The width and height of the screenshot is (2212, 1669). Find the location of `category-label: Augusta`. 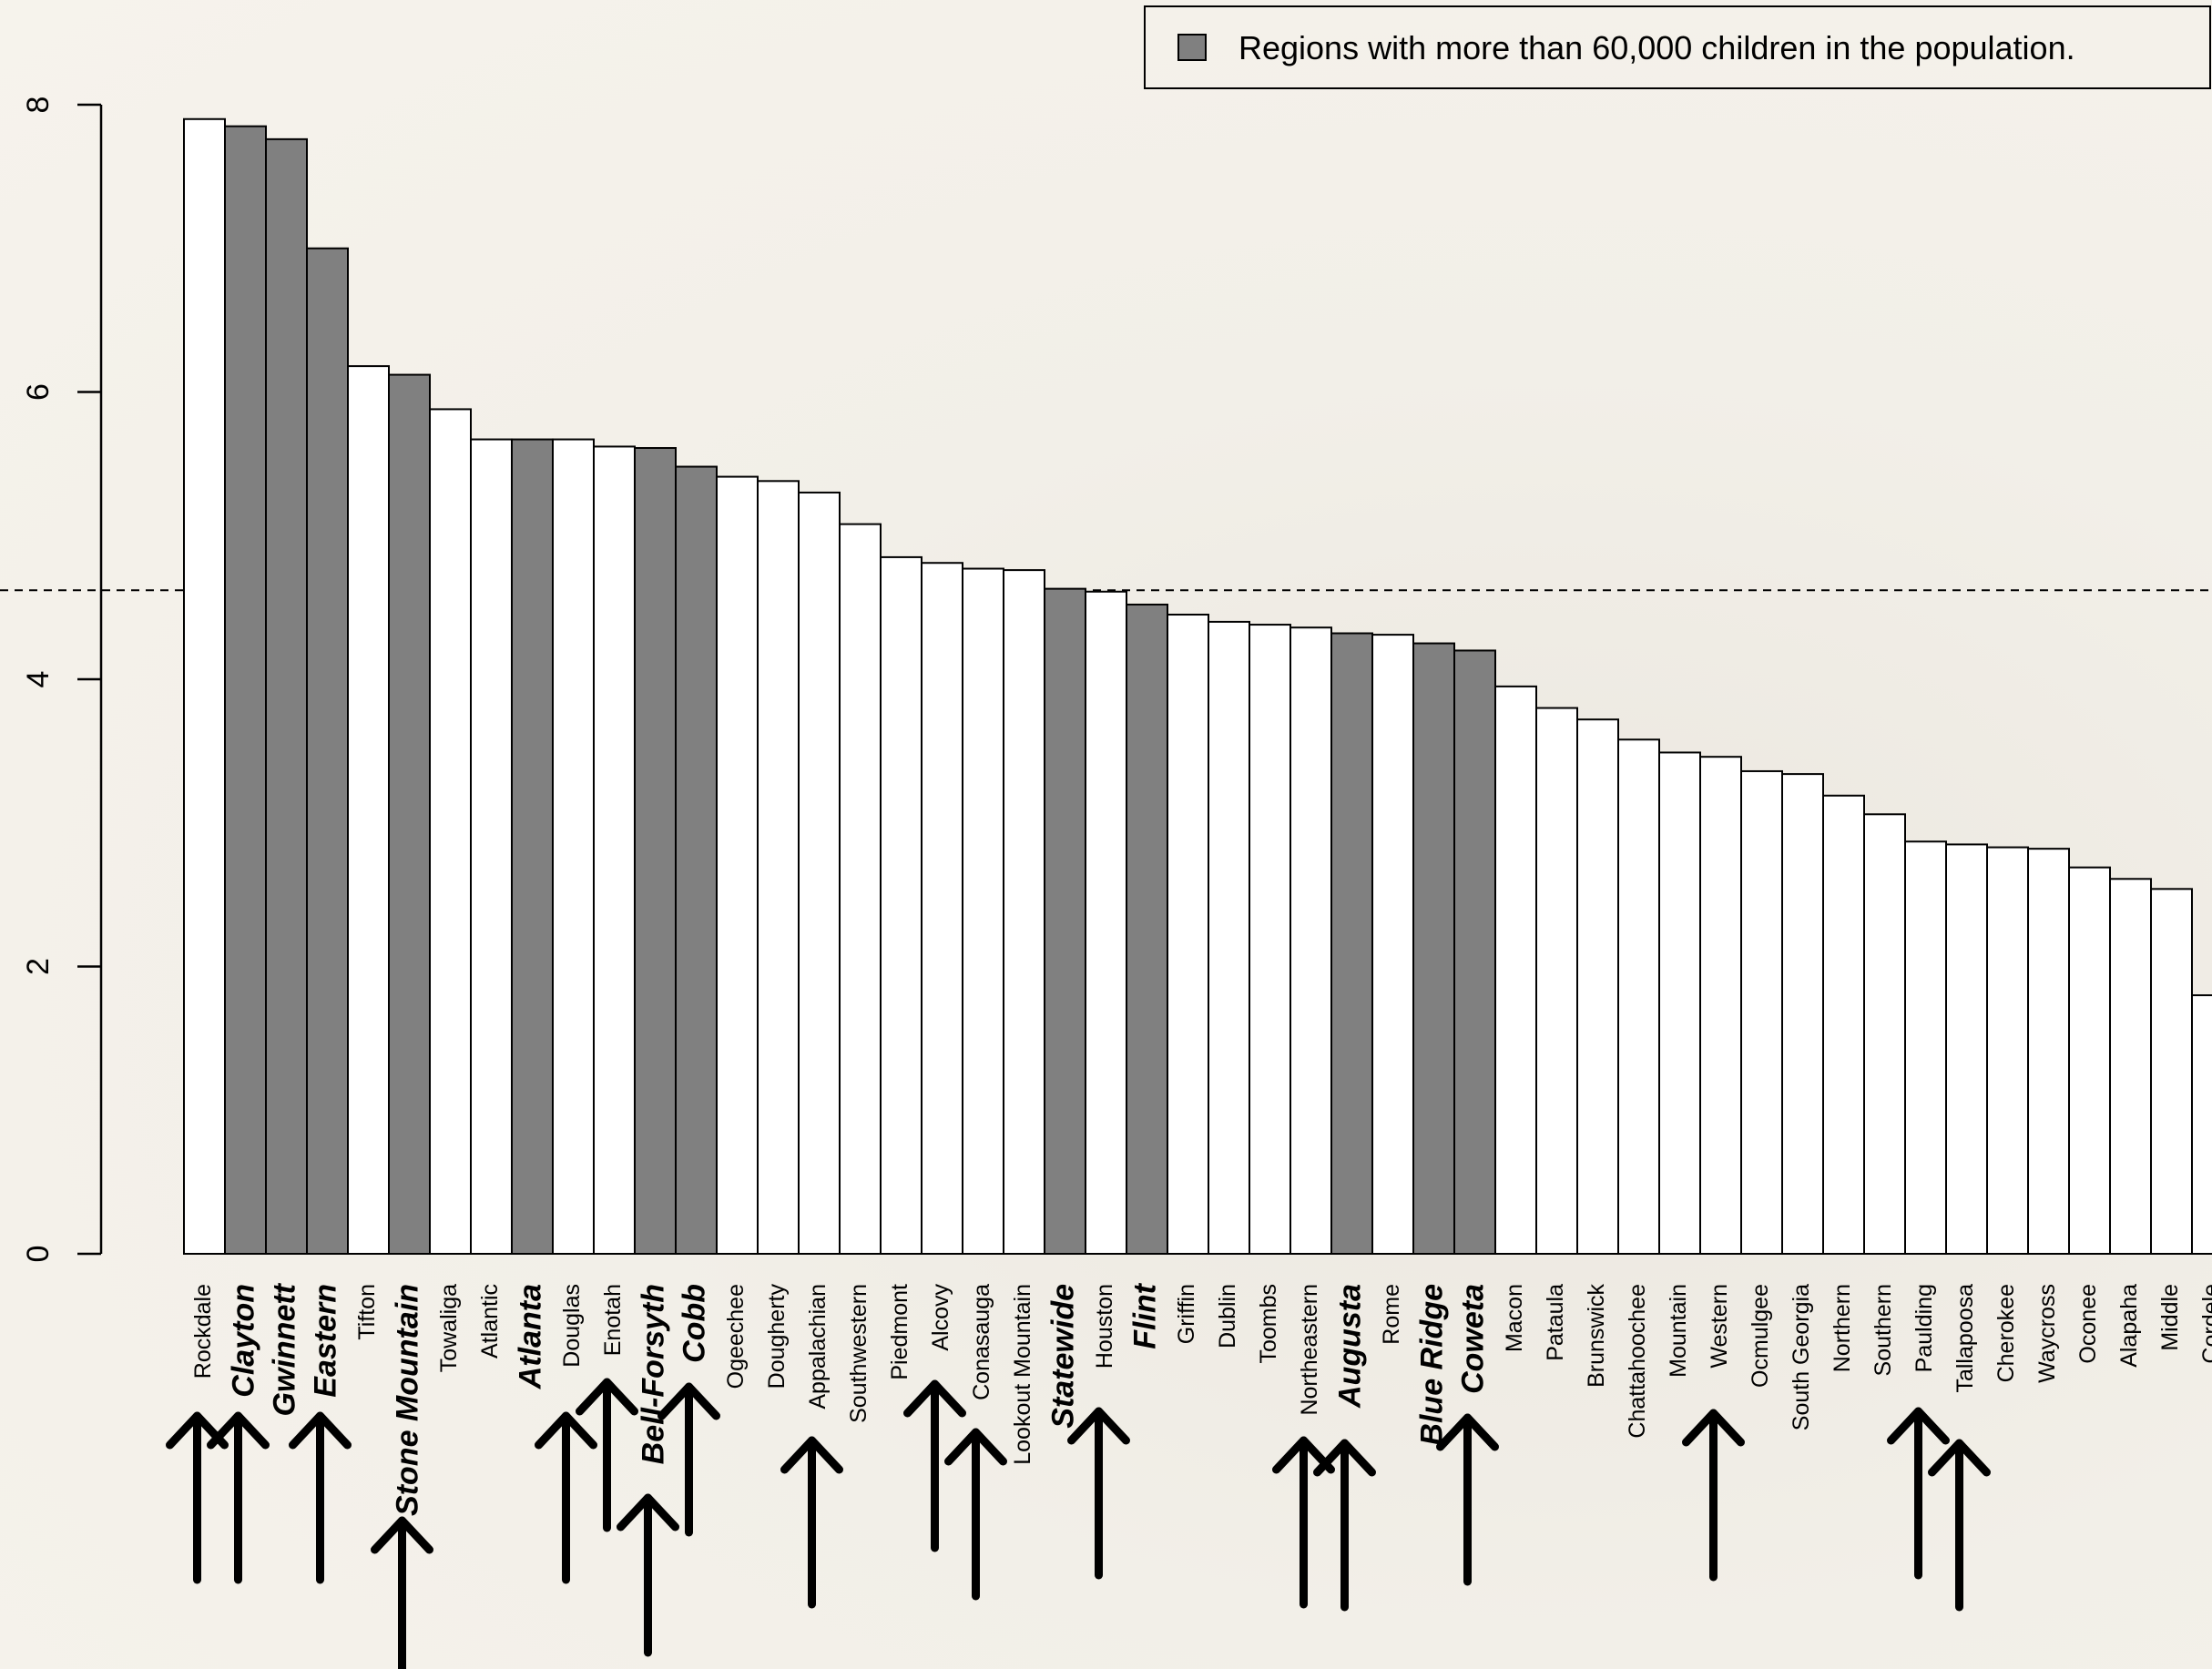

category-label: Augusta is located at coordinates (1350, 1346).